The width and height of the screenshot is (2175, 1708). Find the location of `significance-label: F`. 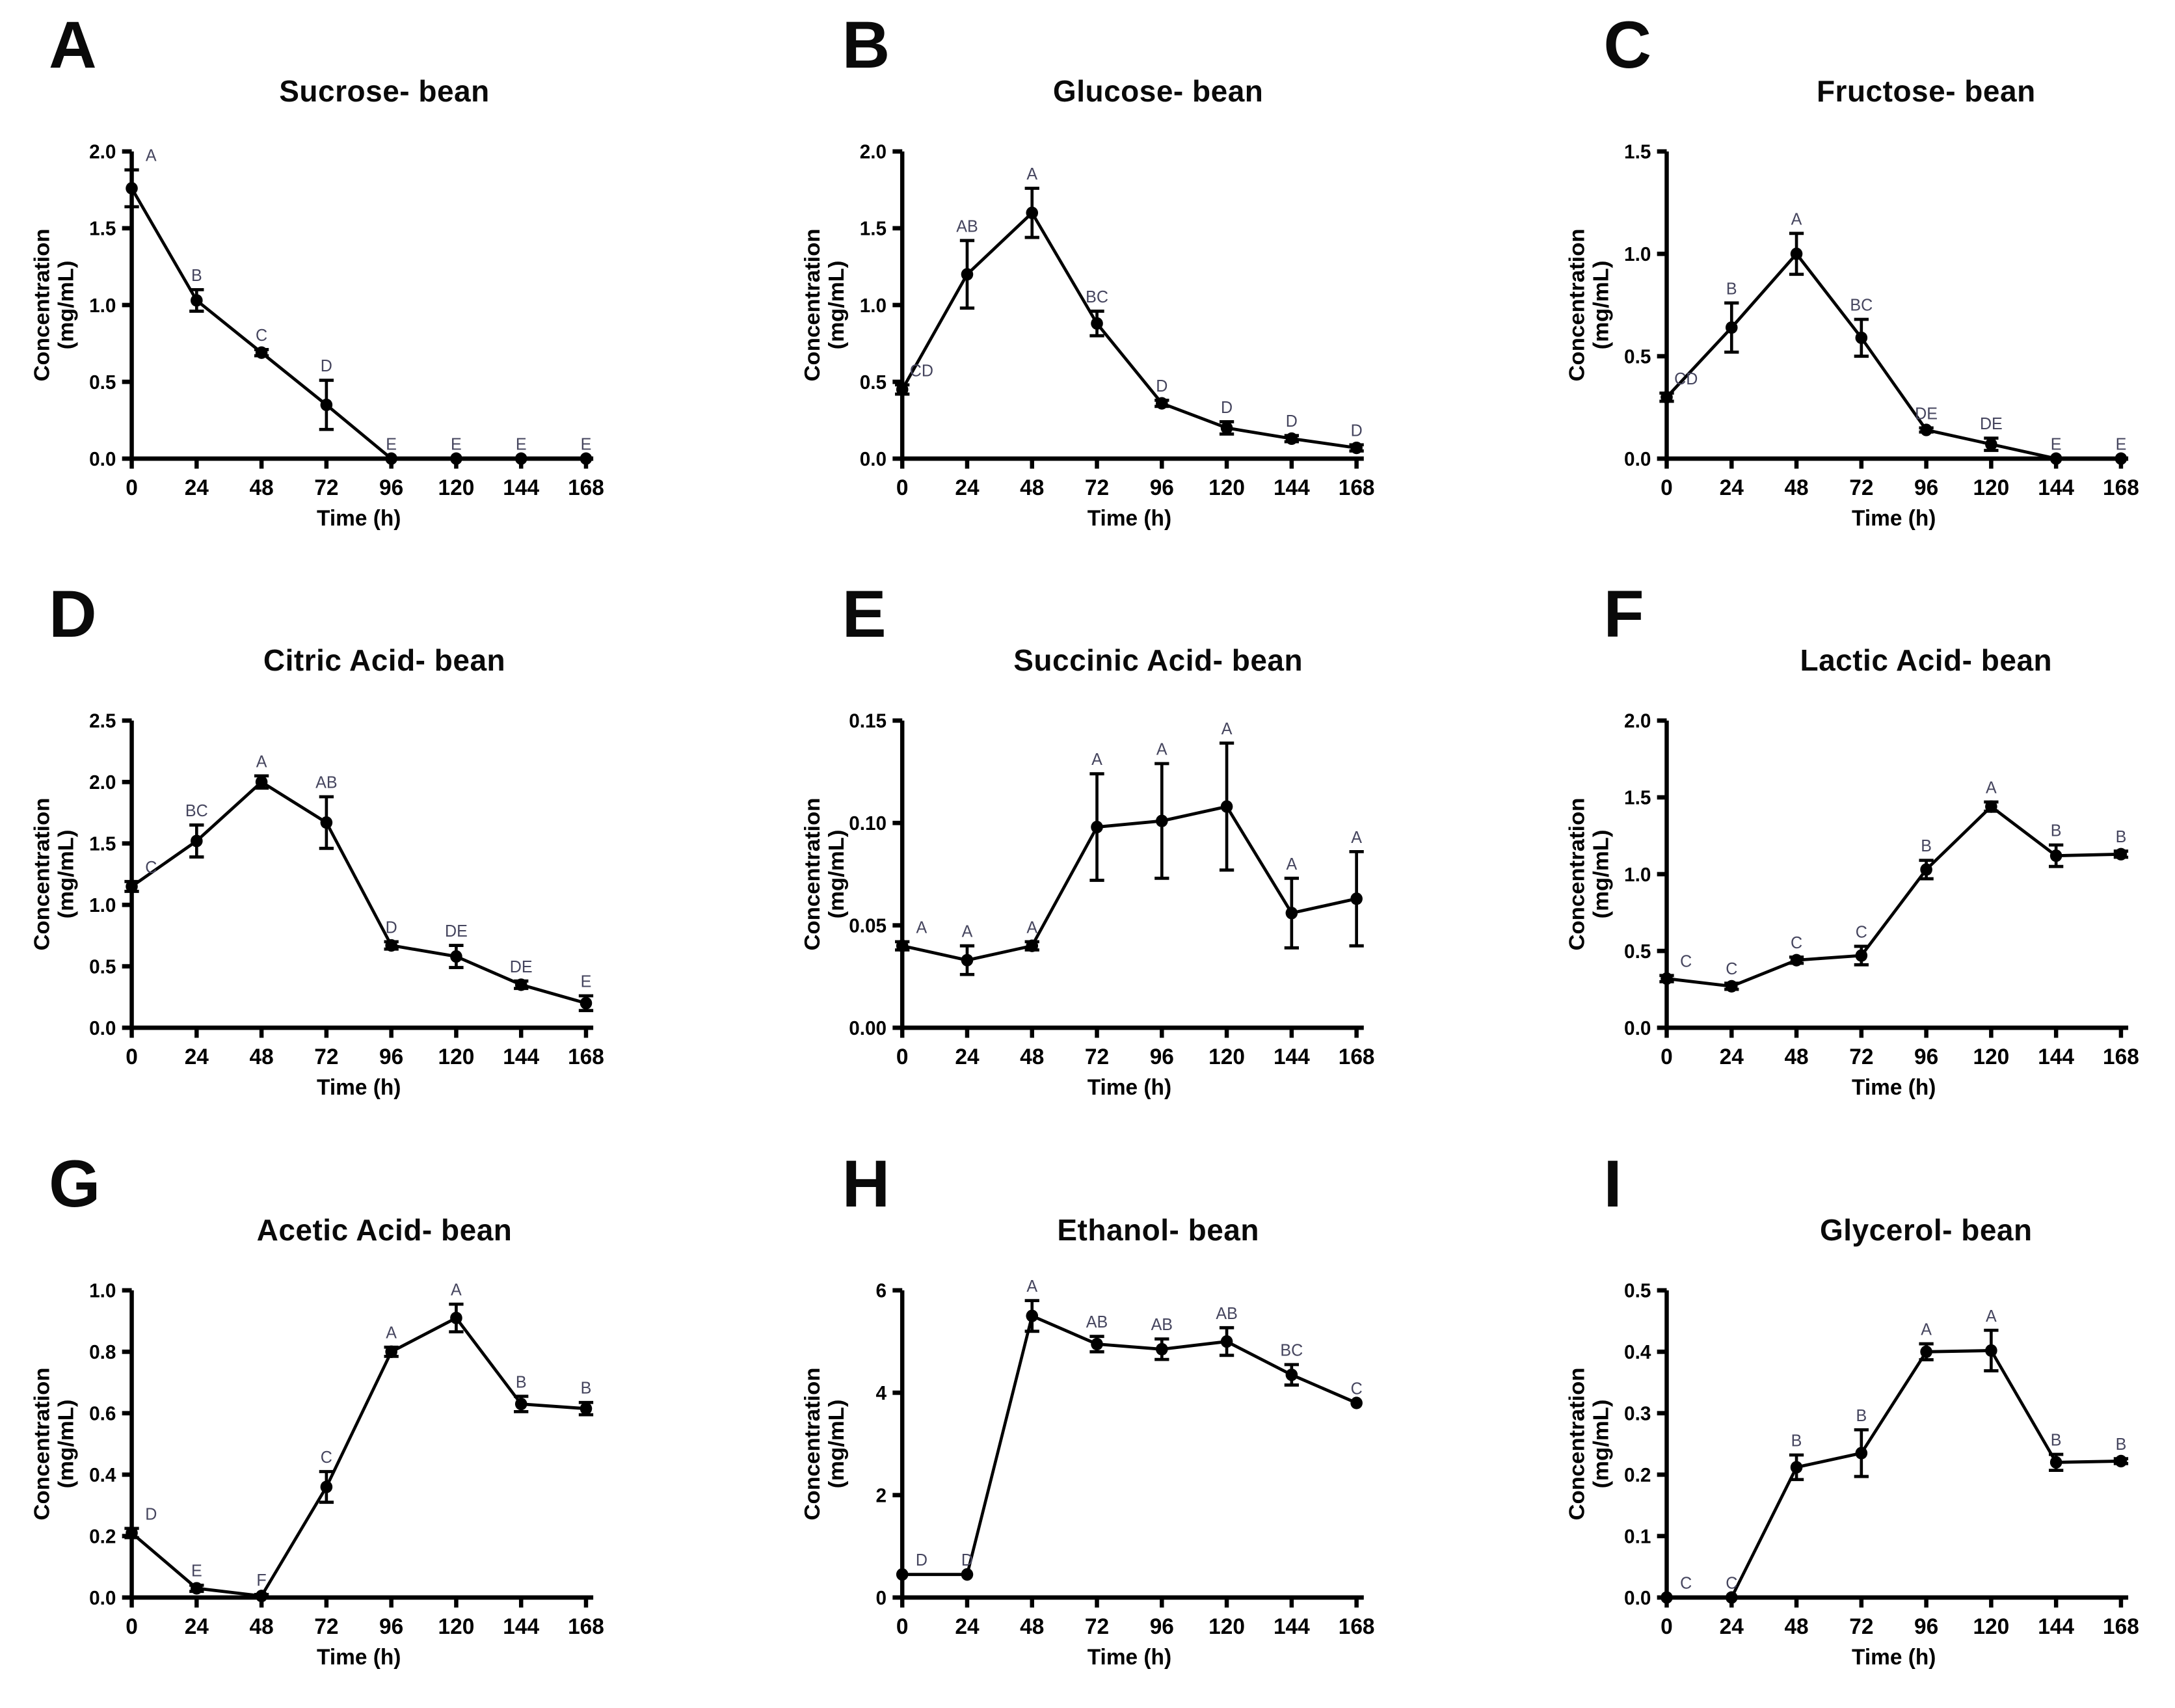

significance-label: F is located at coordinates (261, 1580).